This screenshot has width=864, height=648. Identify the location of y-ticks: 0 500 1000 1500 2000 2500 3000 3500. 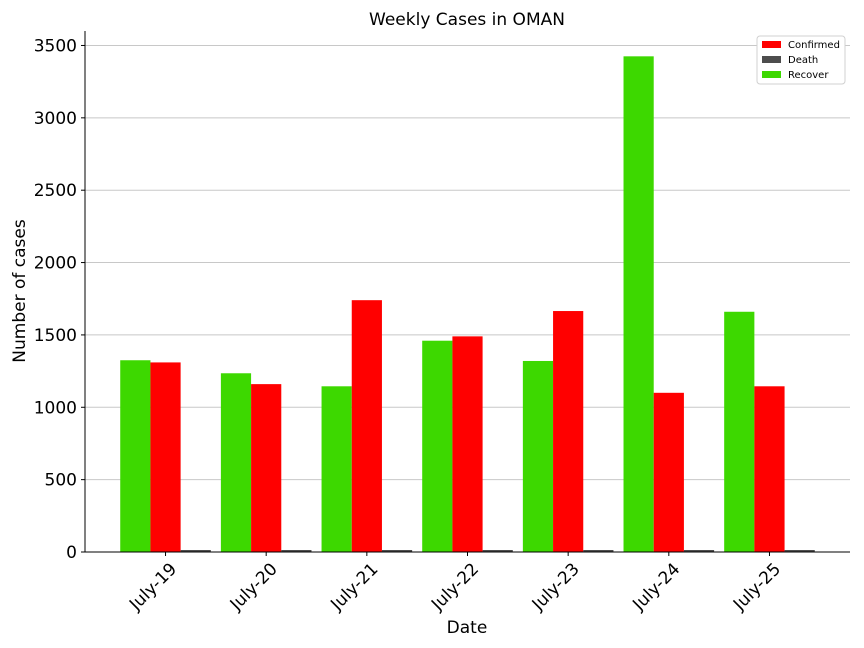
(59, 299).